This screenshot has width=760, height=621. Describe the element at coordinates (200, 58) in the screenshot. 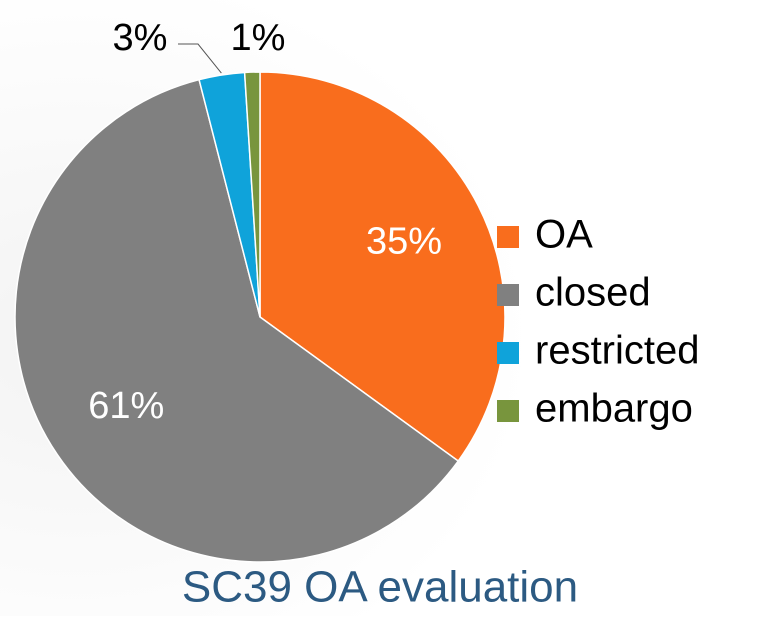

I see `leader-line` at that location.